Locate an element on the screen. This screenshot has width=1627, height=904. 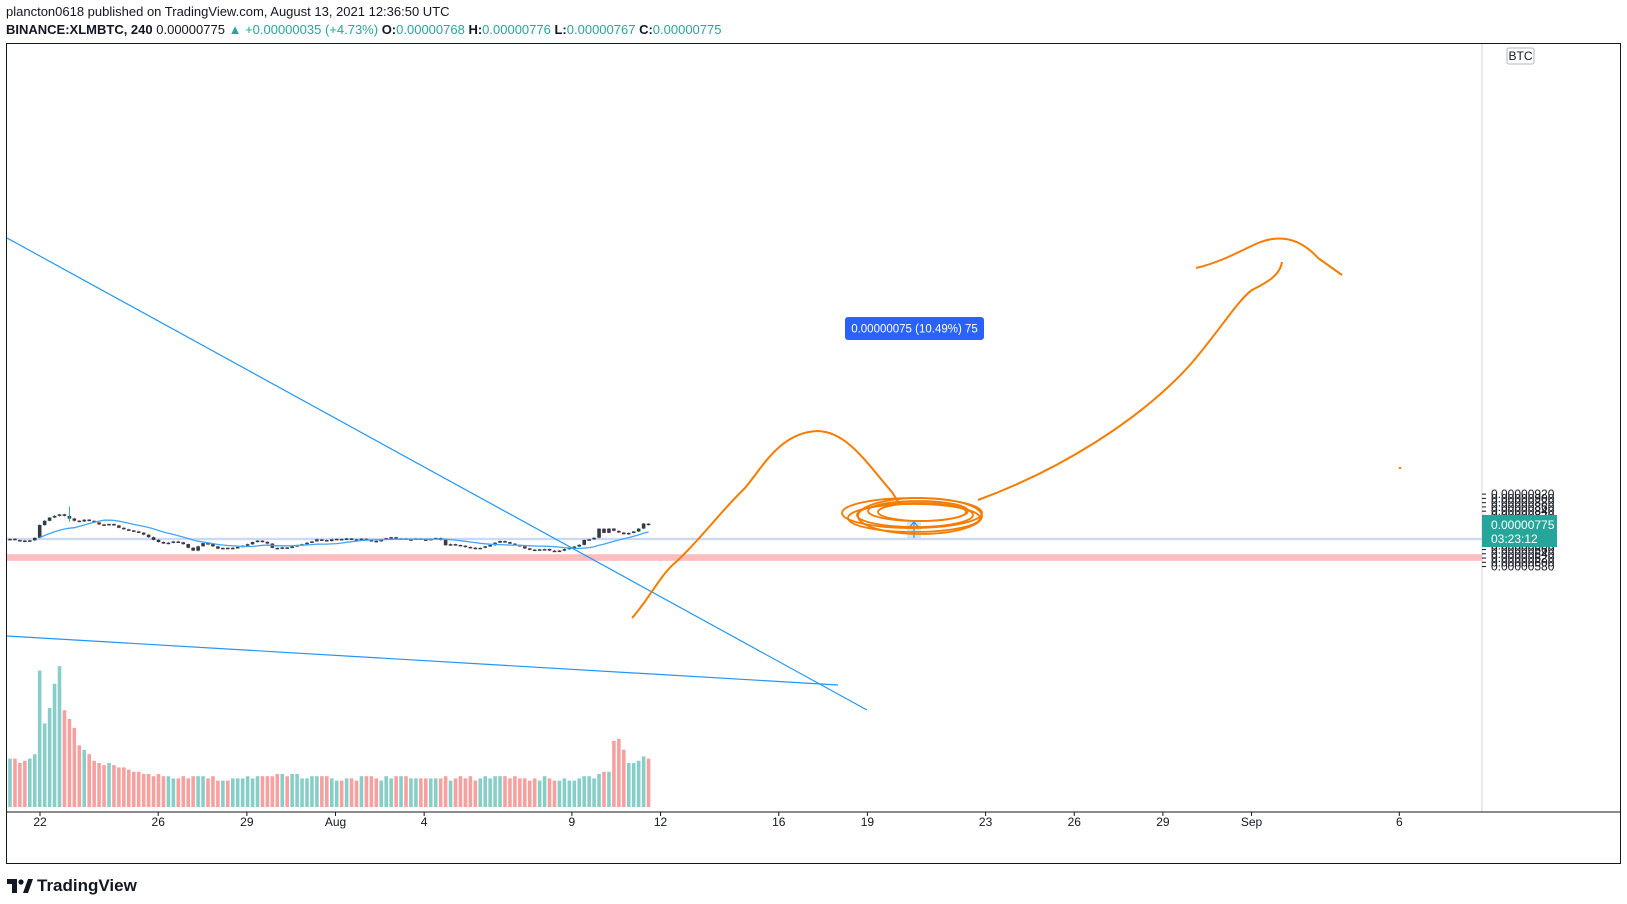
price-tick-label: 0.00000880 is located at coordinates (1523, 503).